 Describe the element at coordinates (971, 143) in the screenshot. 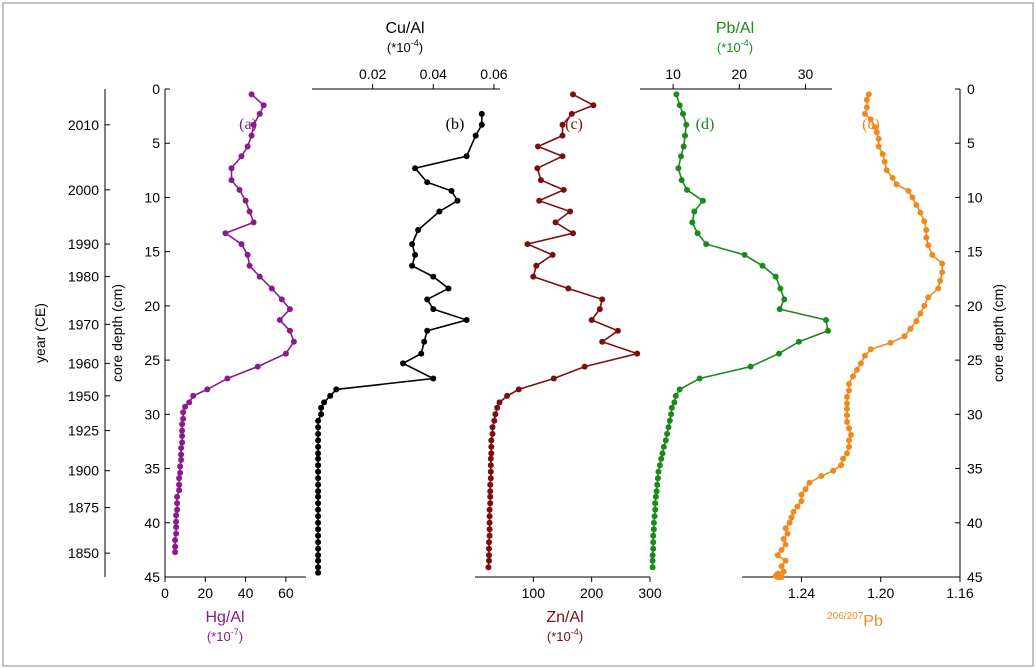

I see `depth-right-tick-label: 5` at that location.